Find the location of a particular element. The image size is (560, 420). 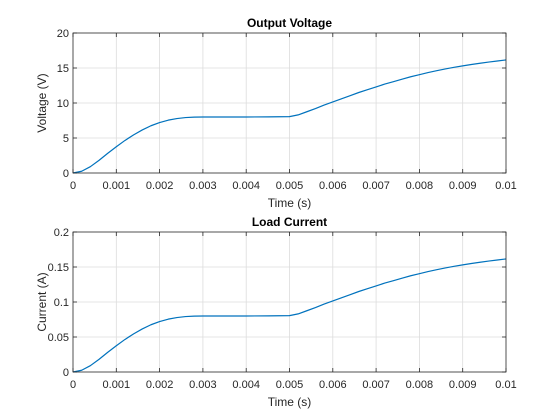

current-y-axis-label: Current (A) is located at coordinates (42, 301).